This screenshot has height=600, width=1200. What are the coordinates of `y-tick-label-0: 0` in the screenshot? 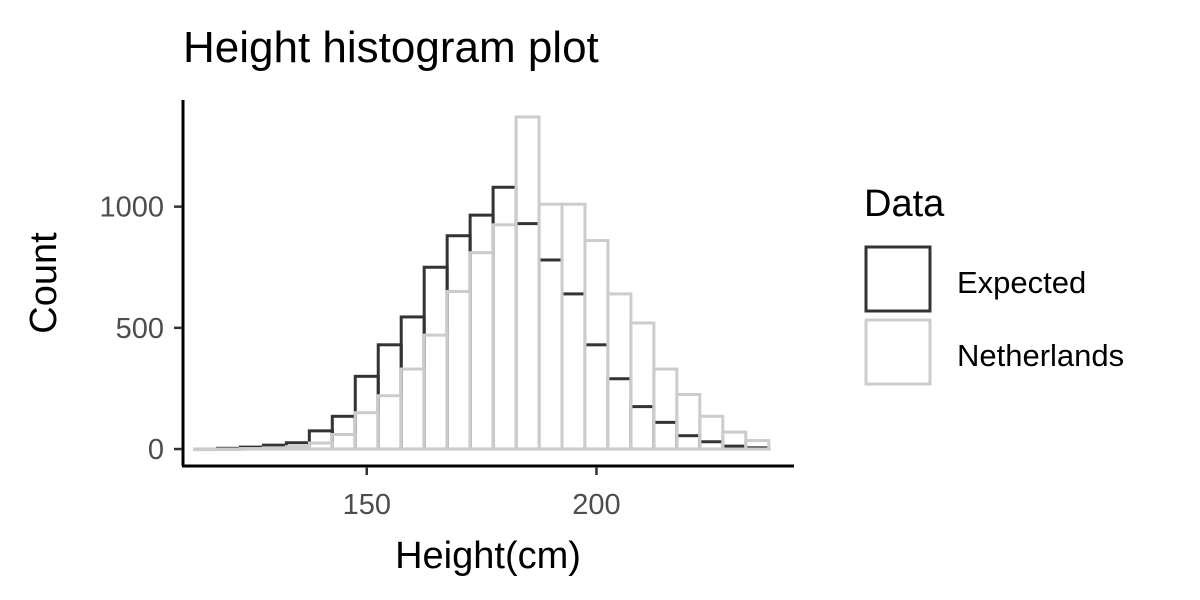 It's located at (156, 450).